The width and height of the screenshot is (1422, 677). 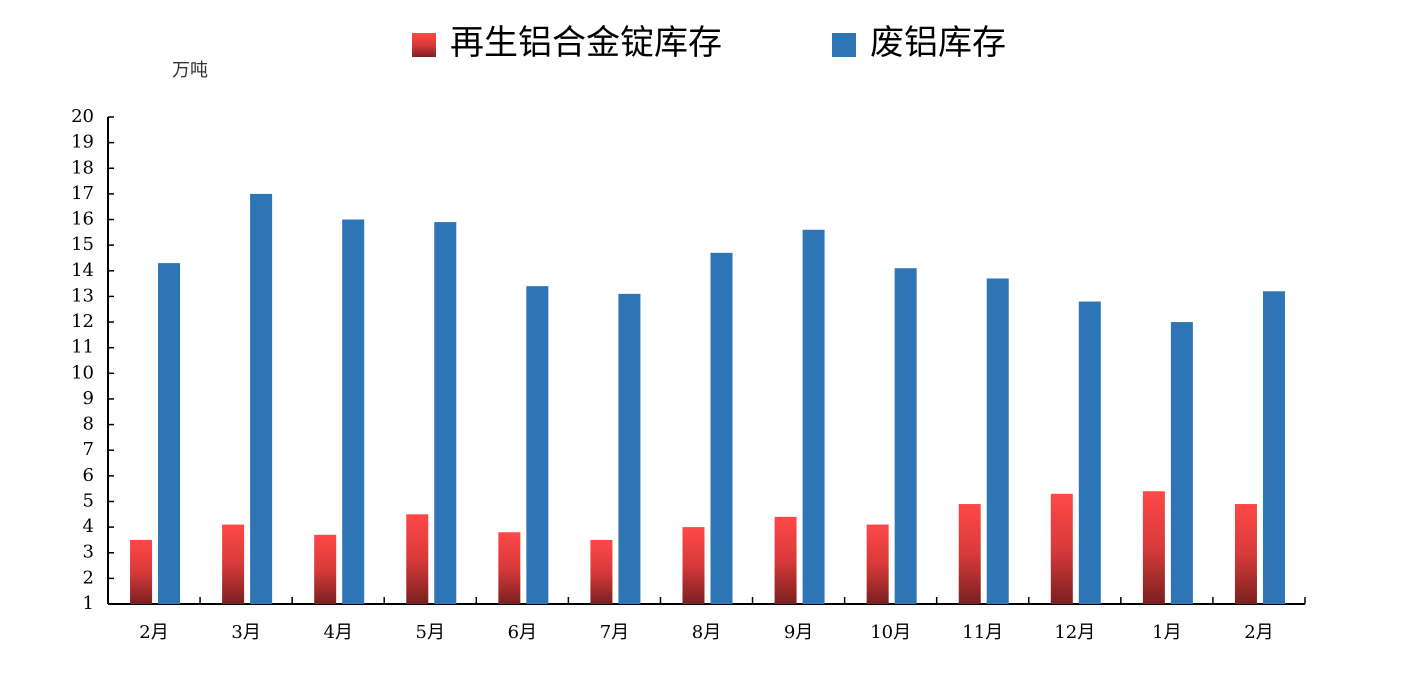 What do you see at coordinates (88, 603) in the screenshot?
I see `y-tick-label: 1` at bounding box center [88, 603].